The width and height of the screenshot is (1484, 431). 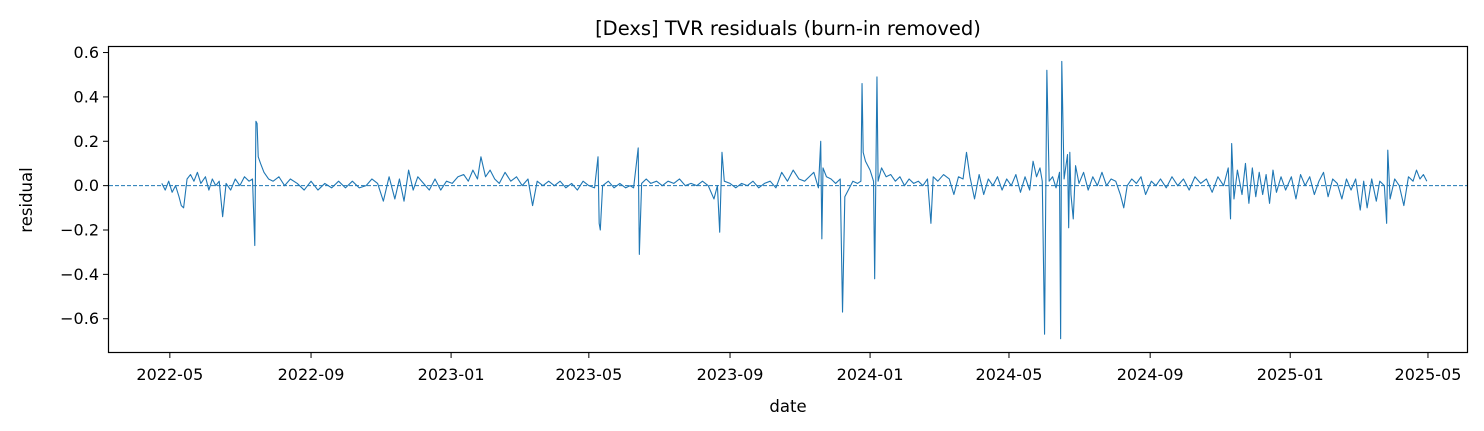 What do you see at coordinates (1428, 374) in the screenshot?
I see `x-tick-label: 2025-05` at bounding box center [1428, 374].